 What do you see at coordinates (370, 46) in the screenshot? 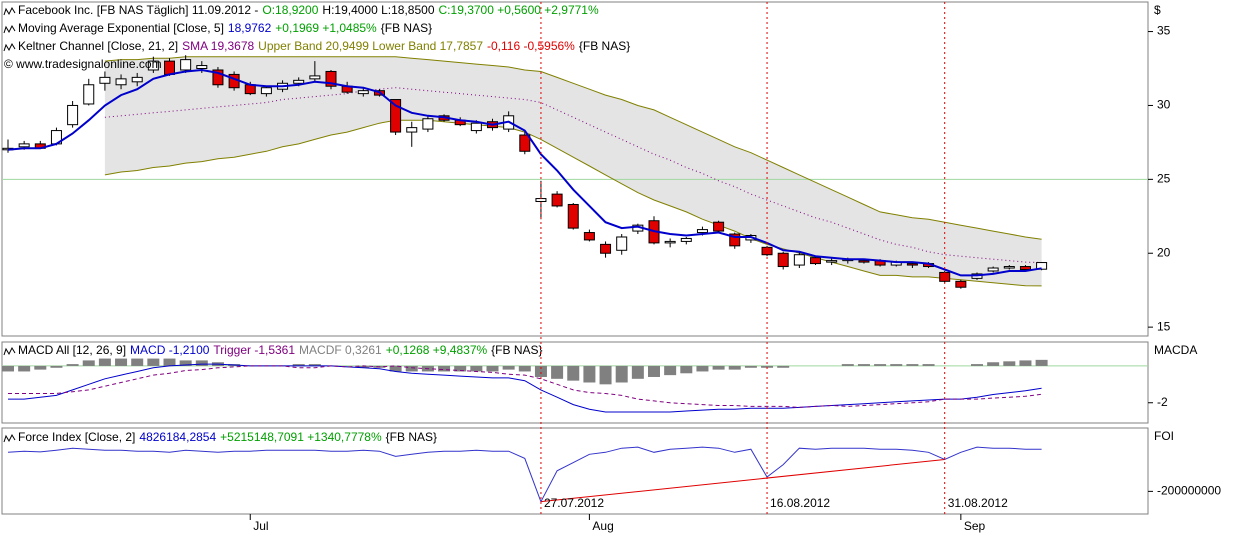
I see `header-text: Upper Band 20,9499 Lower Band 17,7857` at bounding box center [370, 46].